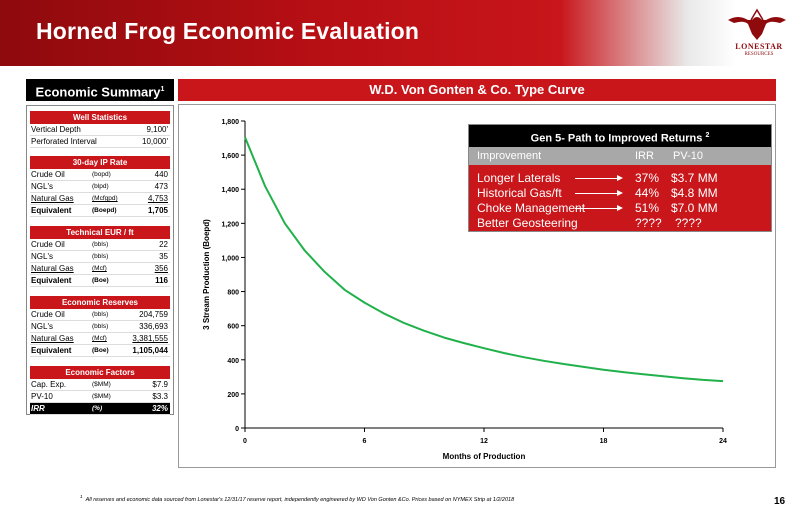 This screenshot has width=800, height=518. What do you see at coordinates (233, 327) in the screenshot?
I see `y-tick-label: 600` at bounding box center [233, 327].